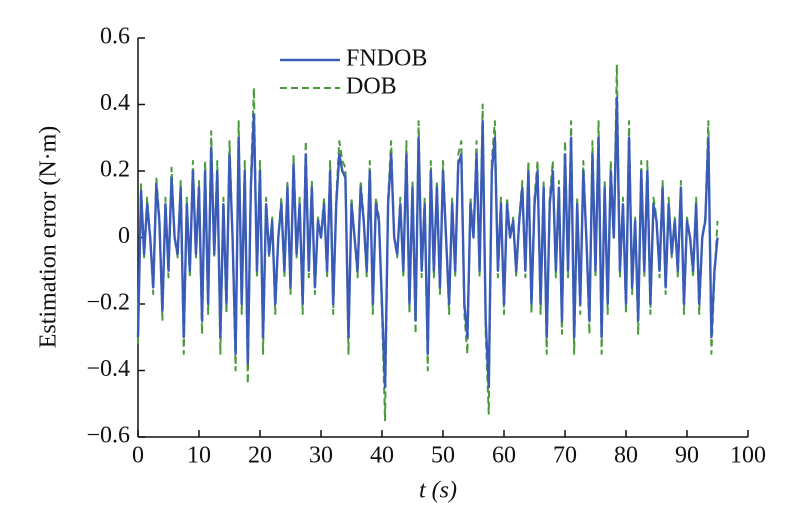 This screenshot has width=798, height=516. I want to click on y-tick-label: −0.6, so click(108, 436).